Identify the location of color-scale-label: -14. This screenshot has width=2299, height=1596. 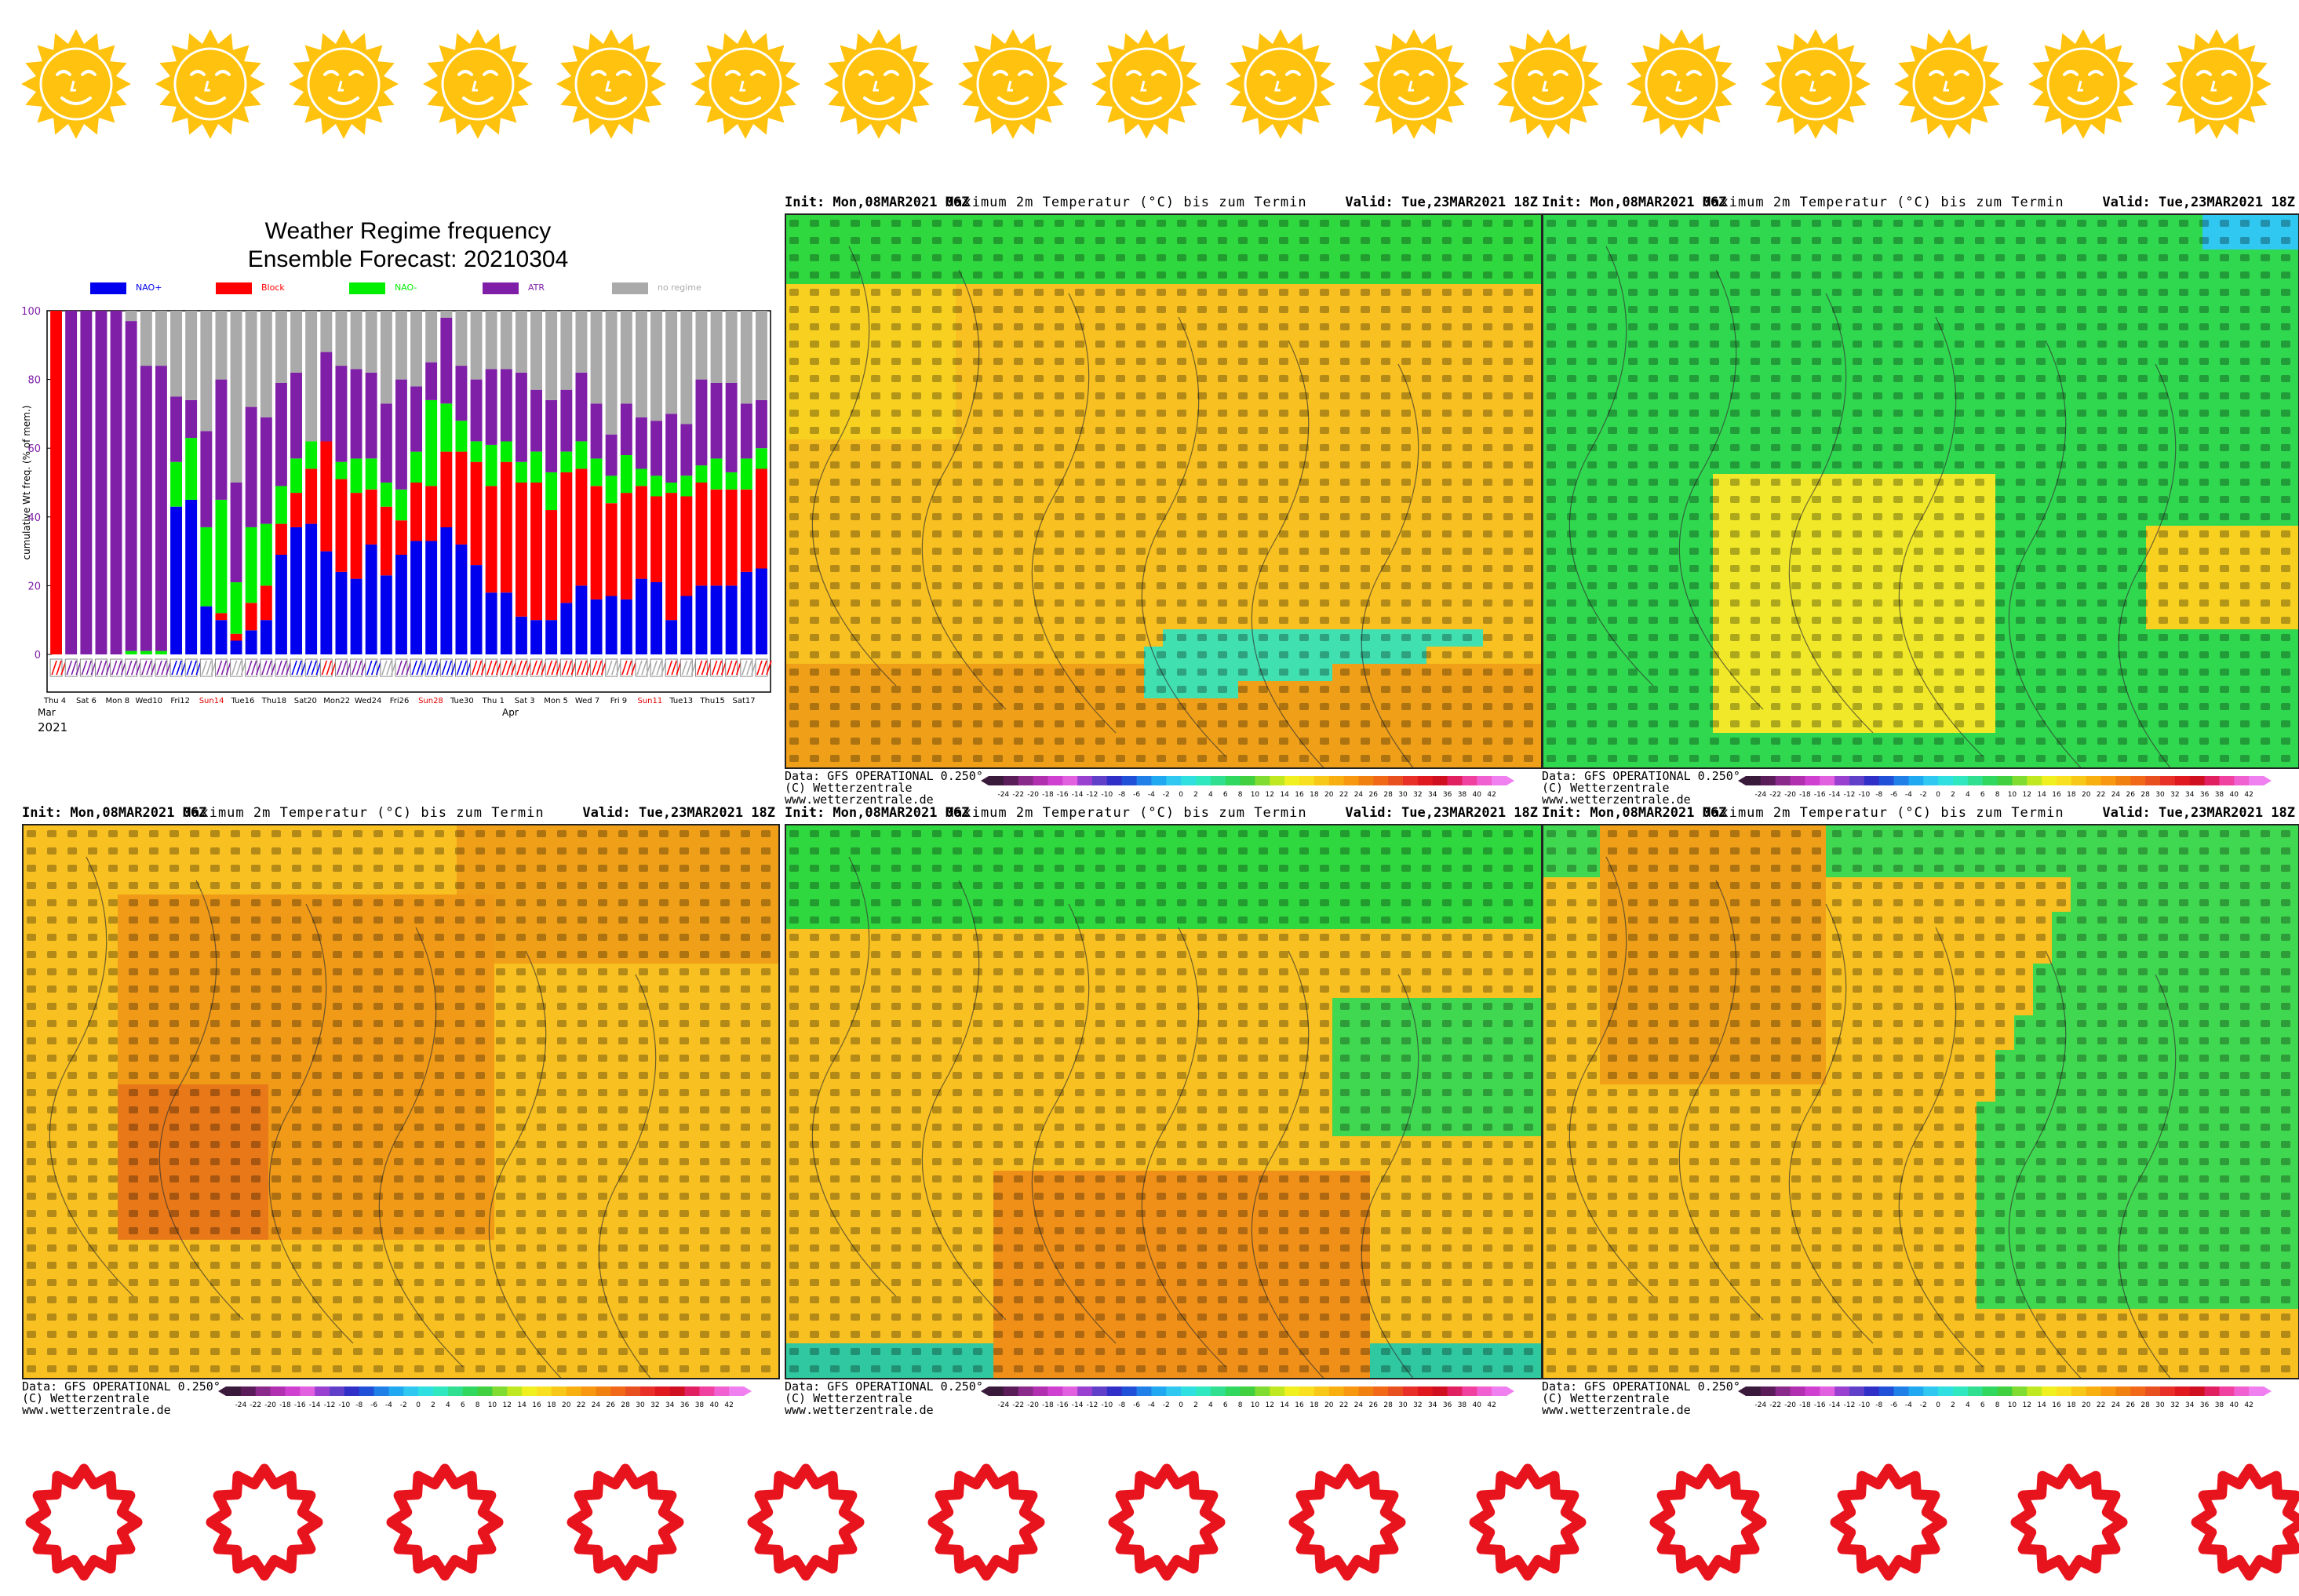
(1078, 795).